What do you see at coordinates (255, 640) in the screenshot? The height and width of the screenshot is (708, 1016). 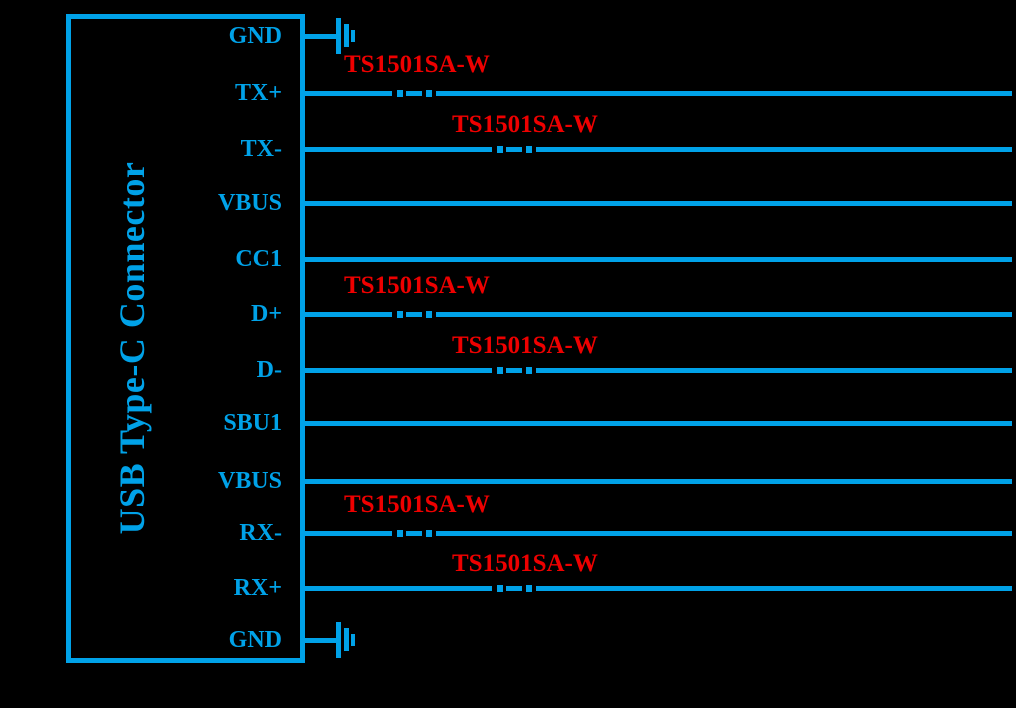 I see `pin-label-gnd-bottom: GND` at bounding box center [255, 640].